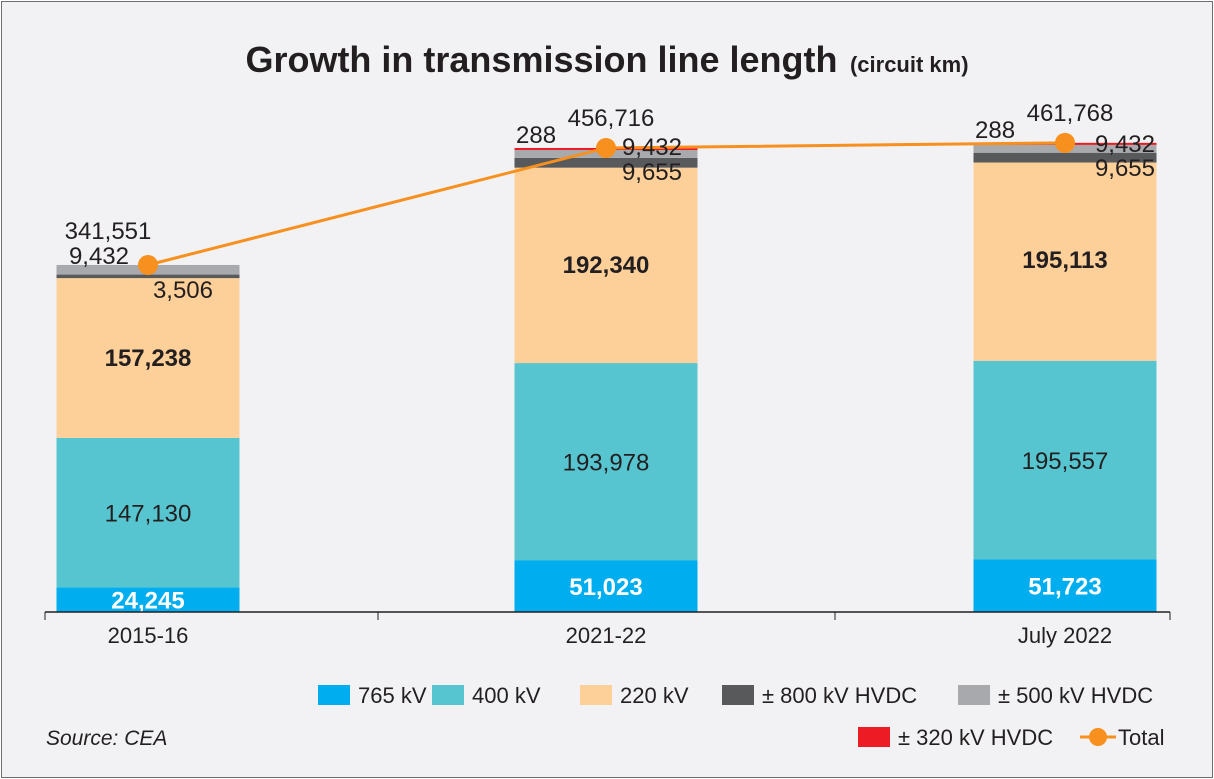 The width and height of the screenshot is (1214, 779). I want to click on data-label: 193,978, so click(606, 463).